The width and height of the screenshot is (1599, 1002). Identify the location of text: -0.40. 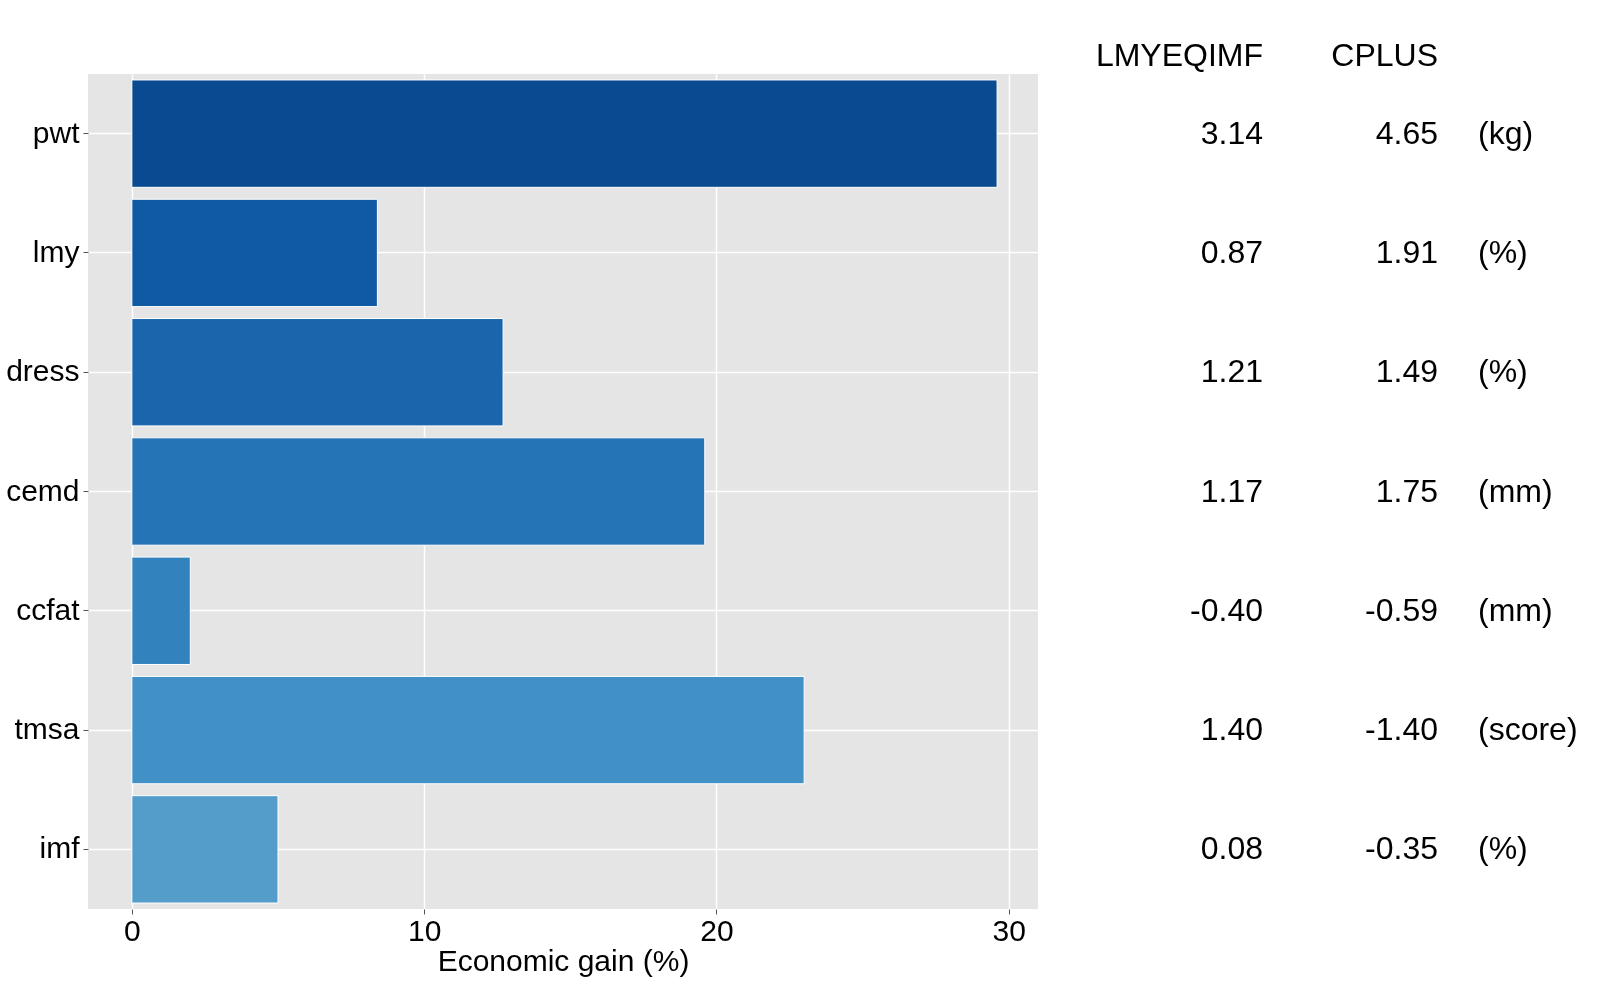
(1226, 609).